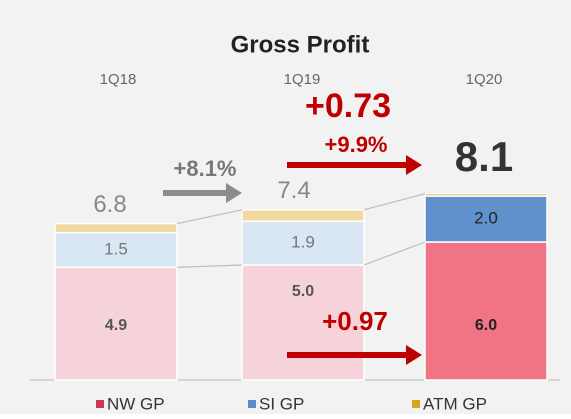  What do you see at coordinates (486, 325) in the screenshot?
I see `value-label: 6.0` at bounding box center [486, 325].